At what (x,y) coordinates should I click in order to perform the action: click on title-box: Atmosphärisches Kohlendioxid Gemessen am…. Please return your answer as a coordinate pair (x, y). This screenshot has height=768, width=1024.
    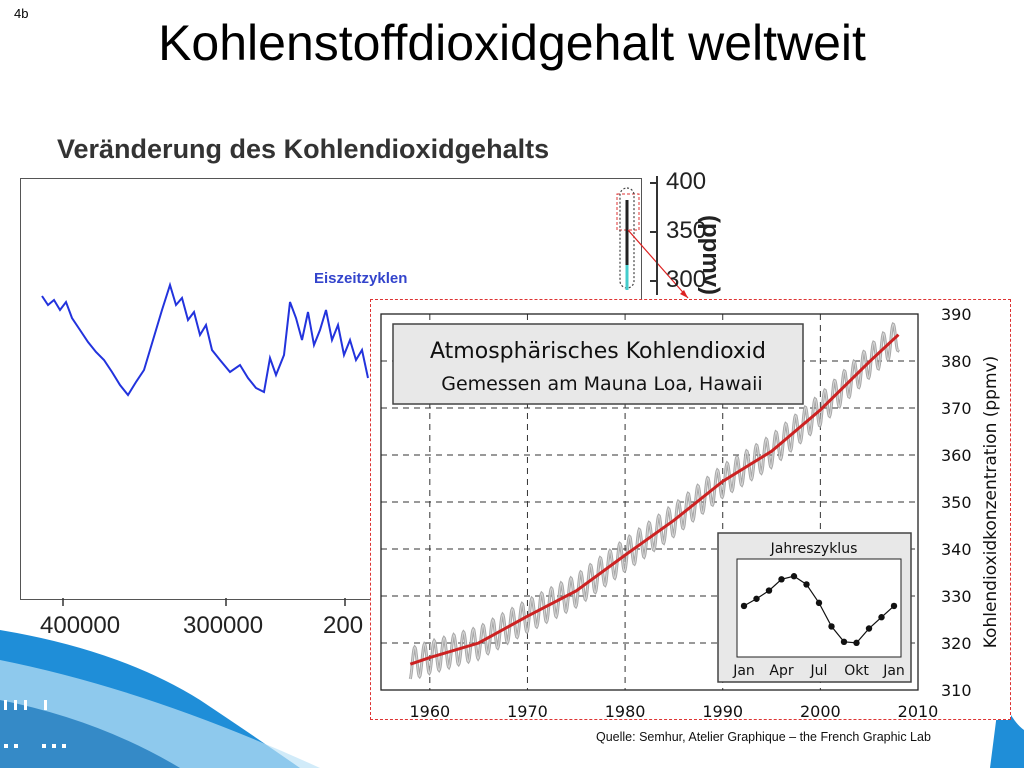
    Looking at the image, I should click on (598, 364).